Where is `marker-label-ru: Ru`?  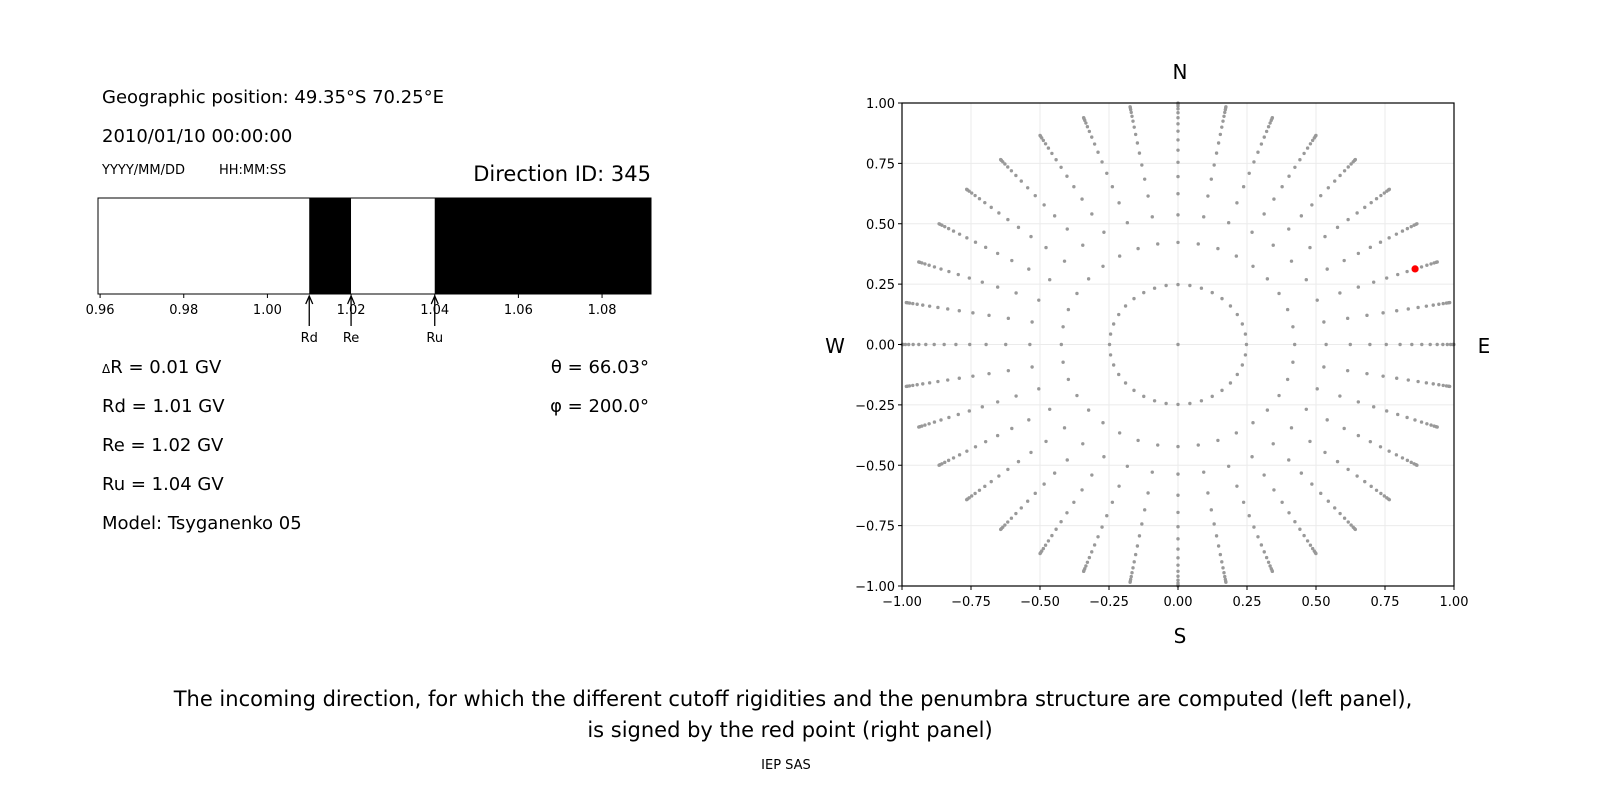 marker-label-ru: Ru is located at coordinates (434, 338).